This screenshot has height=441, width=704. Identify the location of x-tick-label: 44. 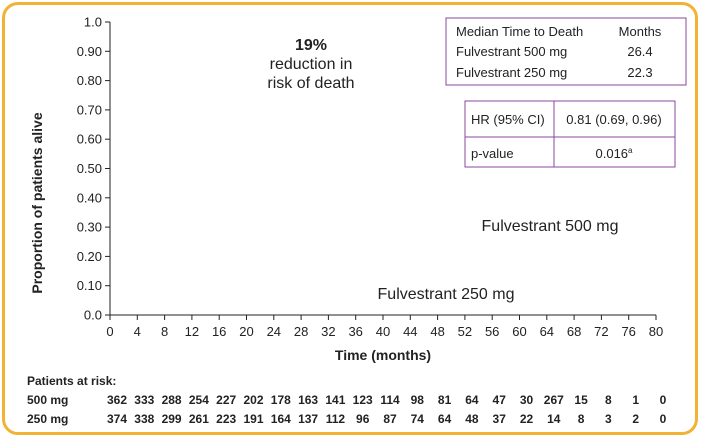
(410, 331).